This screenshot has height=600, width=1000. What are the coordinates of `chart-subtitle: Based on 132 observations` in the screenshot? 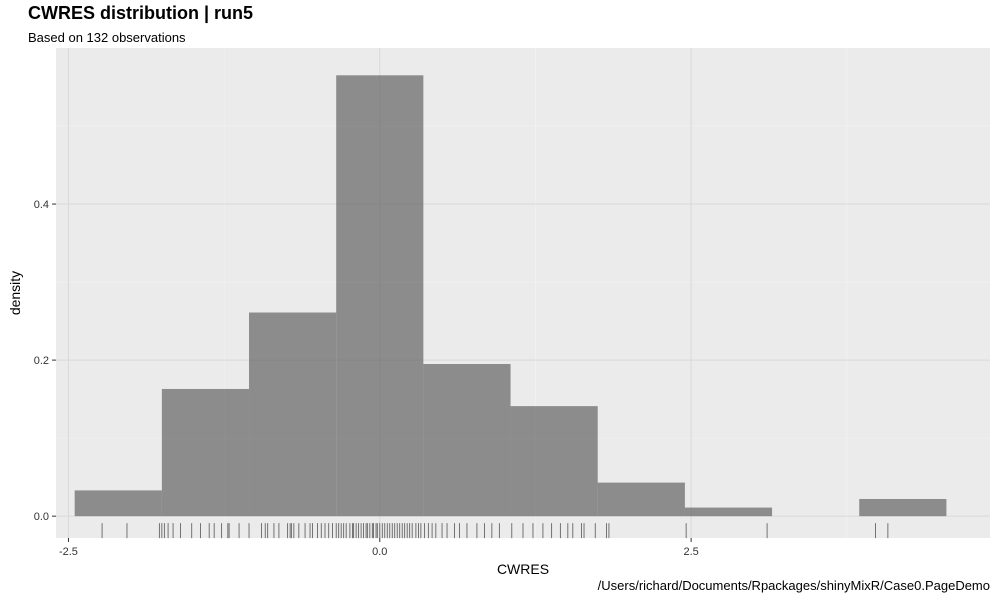 It's located at (107, 37).